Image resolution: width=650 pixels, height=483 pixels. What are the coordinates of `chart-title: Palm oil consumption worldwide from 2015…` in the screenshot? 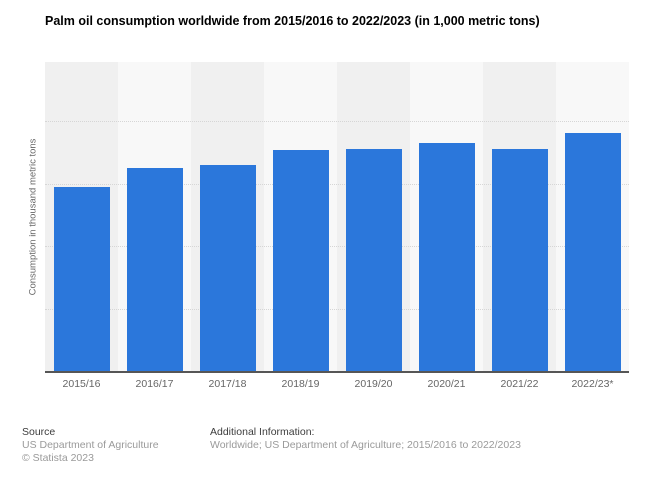 It's located at (292, 21).